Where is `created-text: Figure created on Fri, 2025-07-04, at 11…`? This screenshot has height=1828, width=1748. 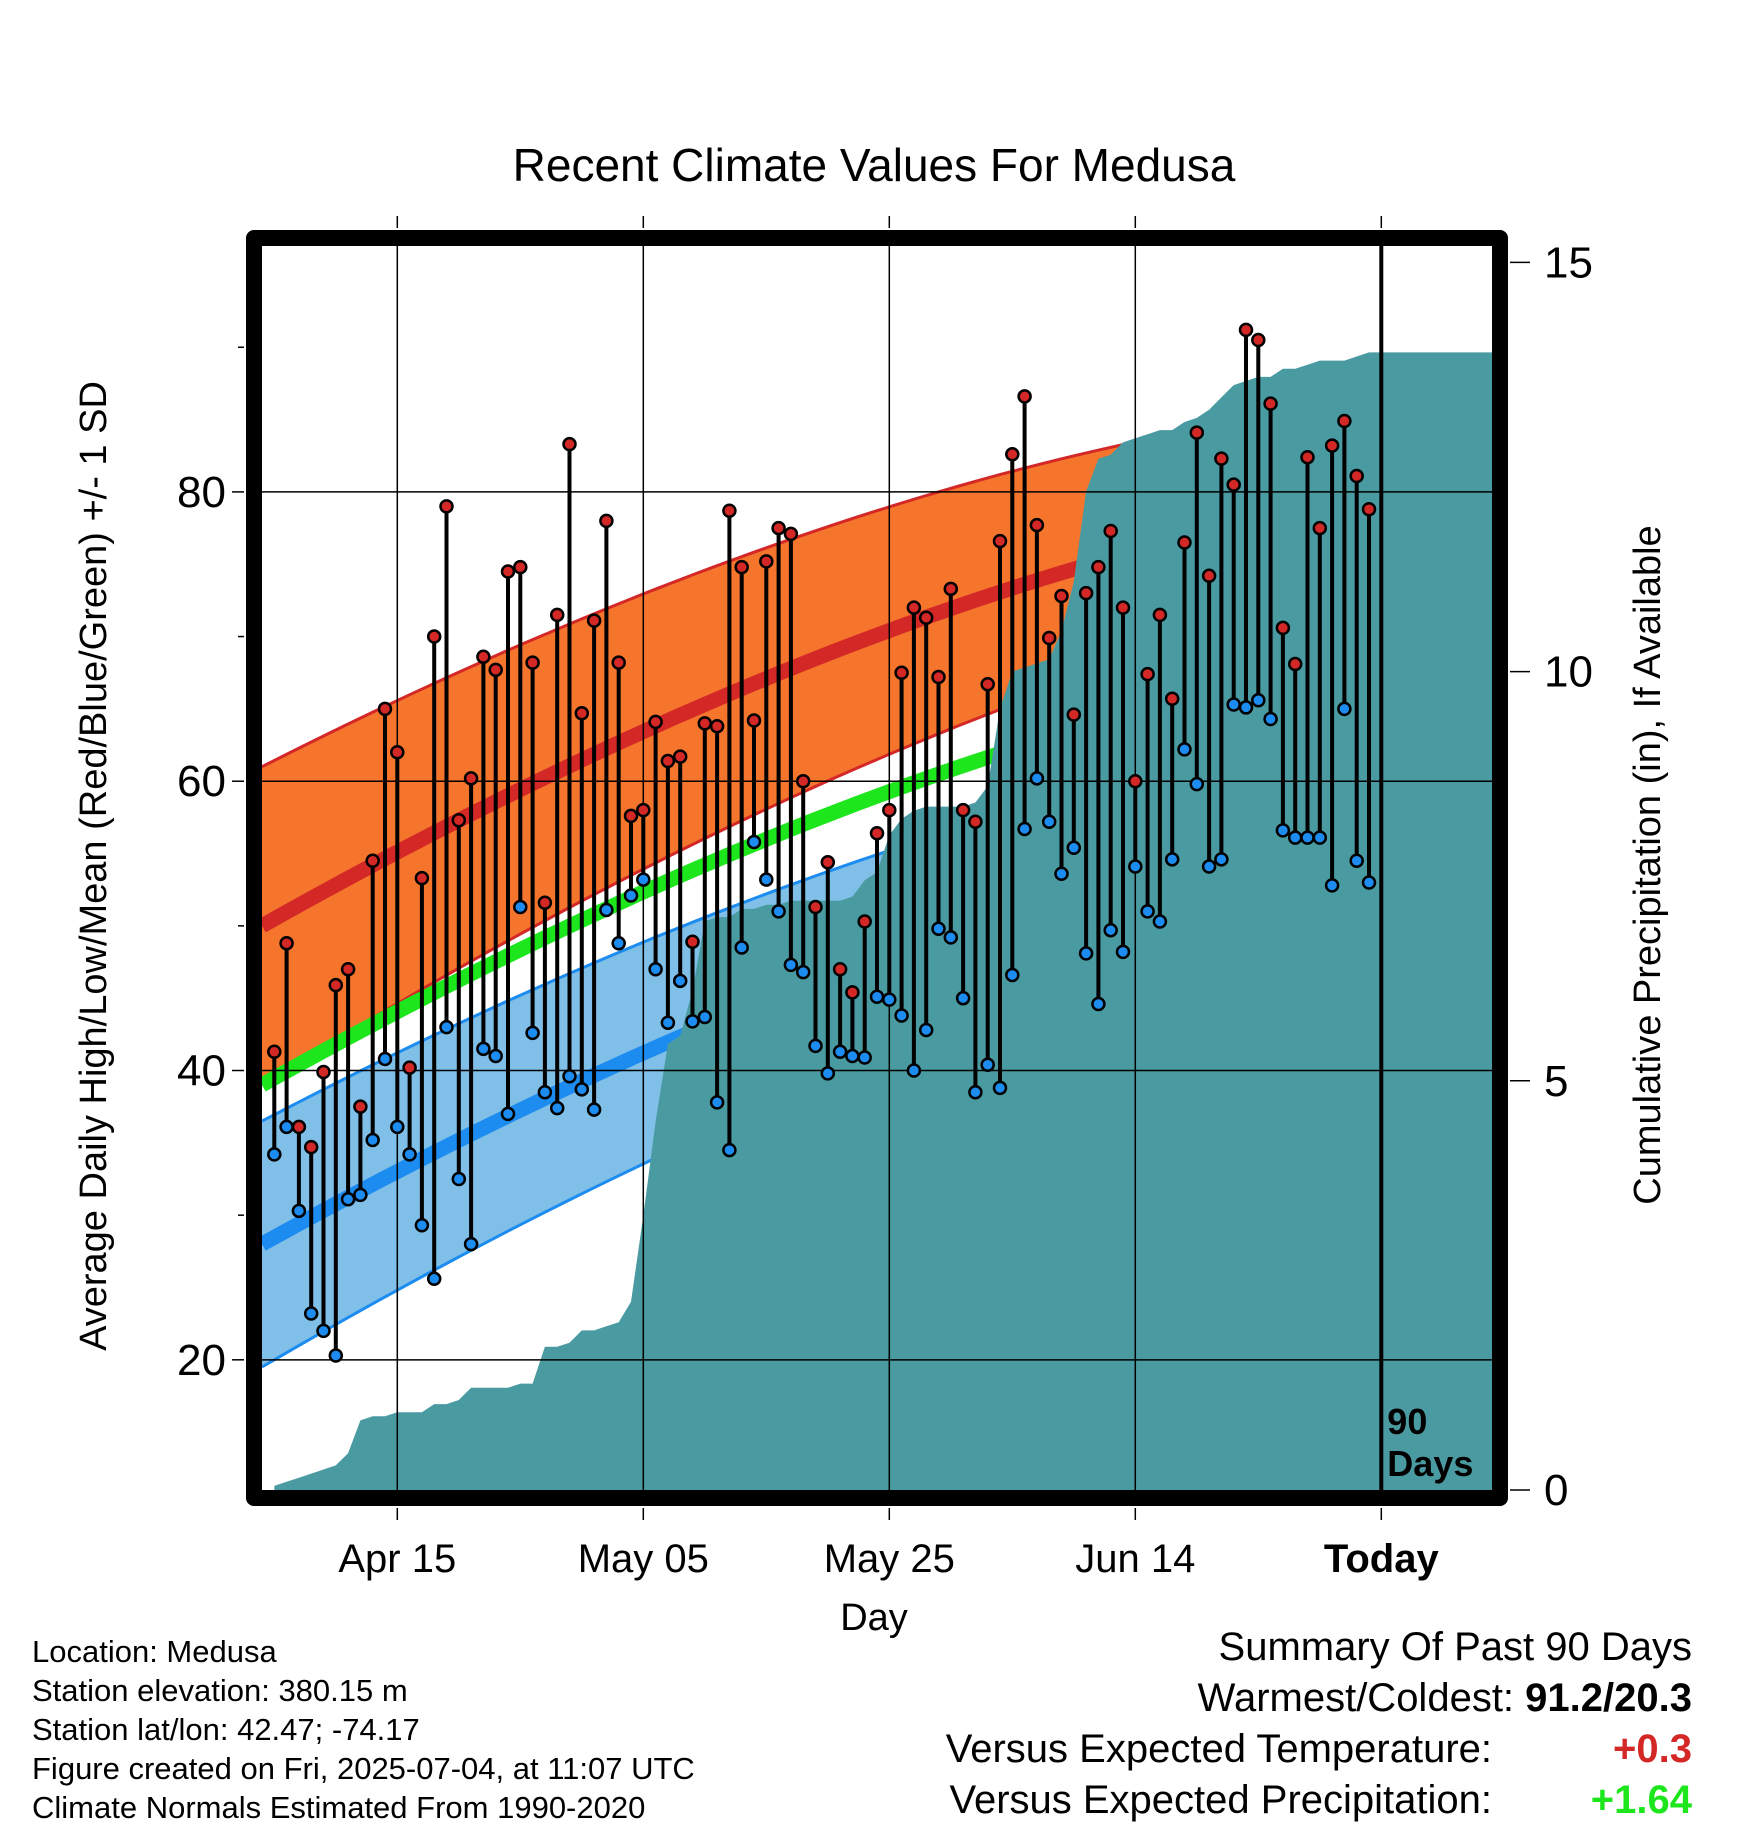
created-text: Figure created on Fri, 2025-07-04, at 11… is located at coordinates (363, 1768).